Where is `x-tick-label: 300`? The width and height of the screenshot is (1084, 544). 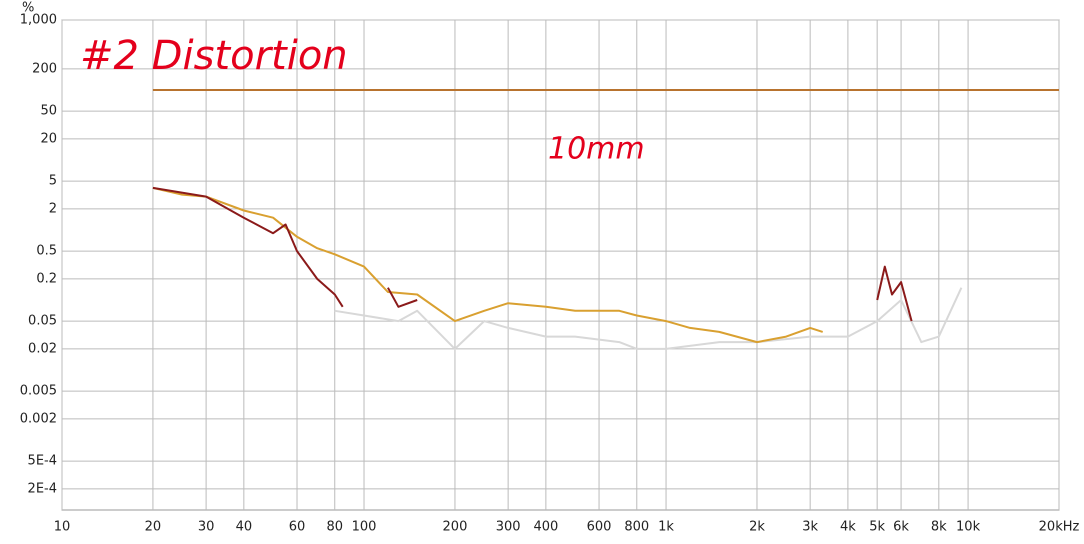
x-tick-label: 300 is located at coordinates (508, 527).